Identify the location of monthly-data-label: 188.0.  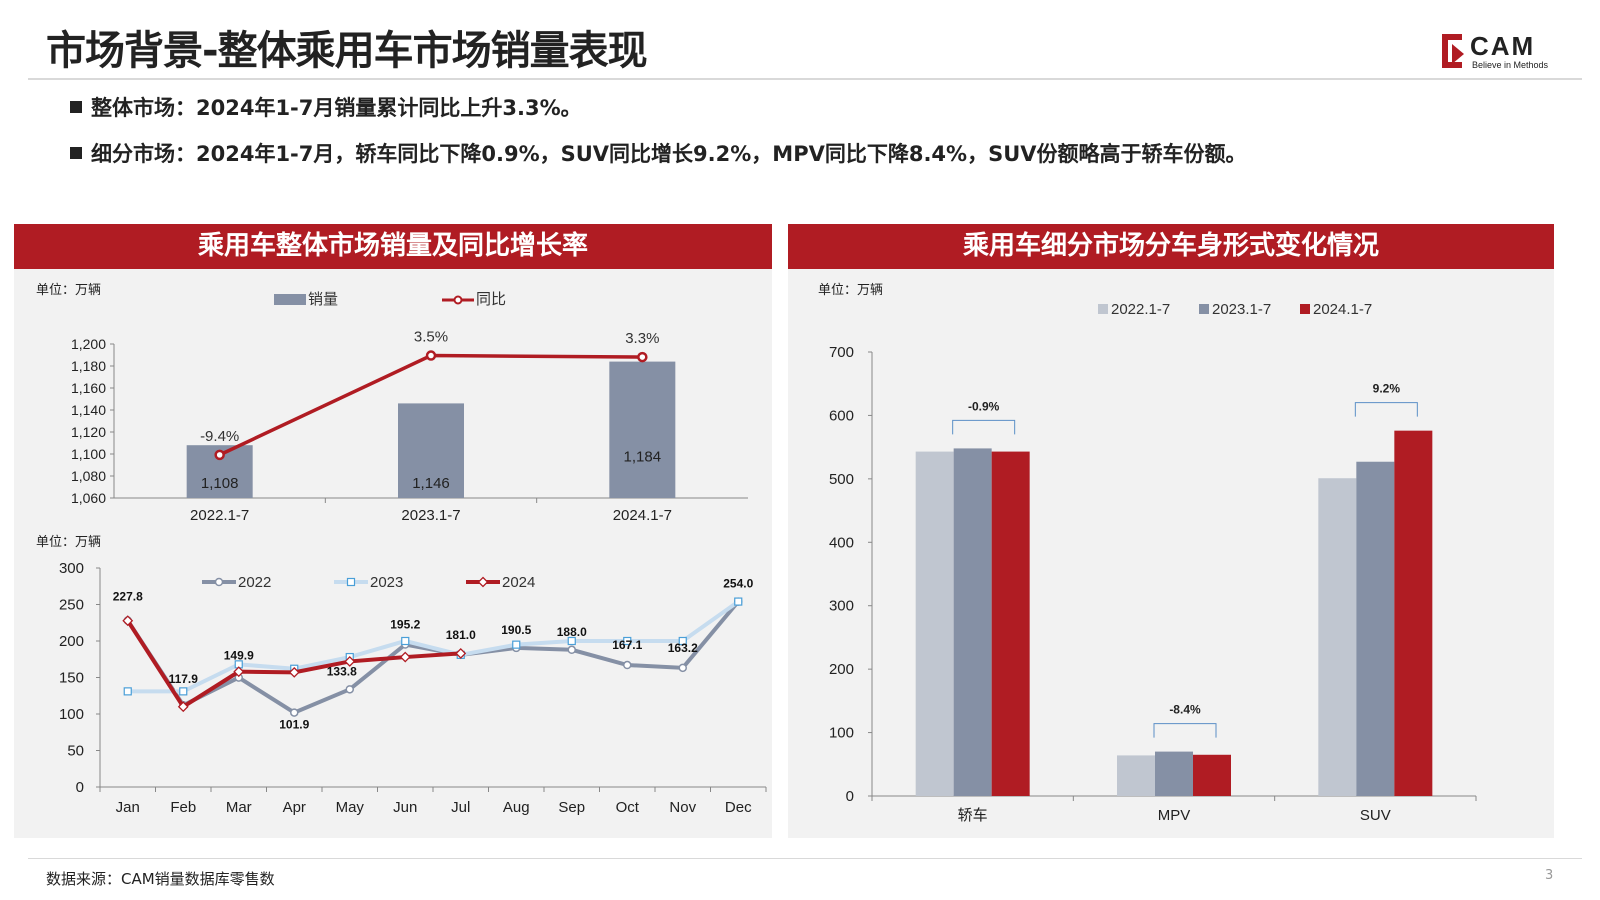
(572, 632).